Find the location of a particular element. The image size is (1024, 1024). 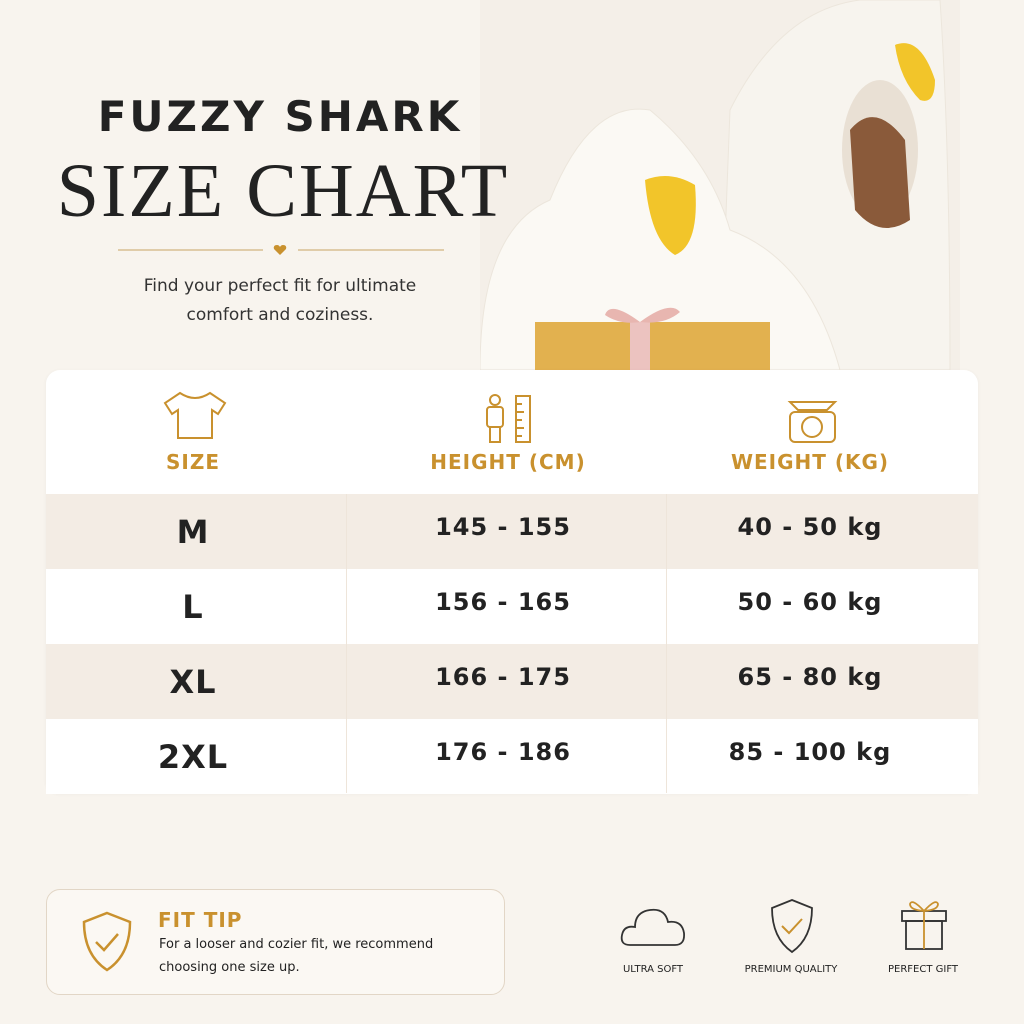

column-header: HEIGHT (CM) is located at coordinates (508, 462).